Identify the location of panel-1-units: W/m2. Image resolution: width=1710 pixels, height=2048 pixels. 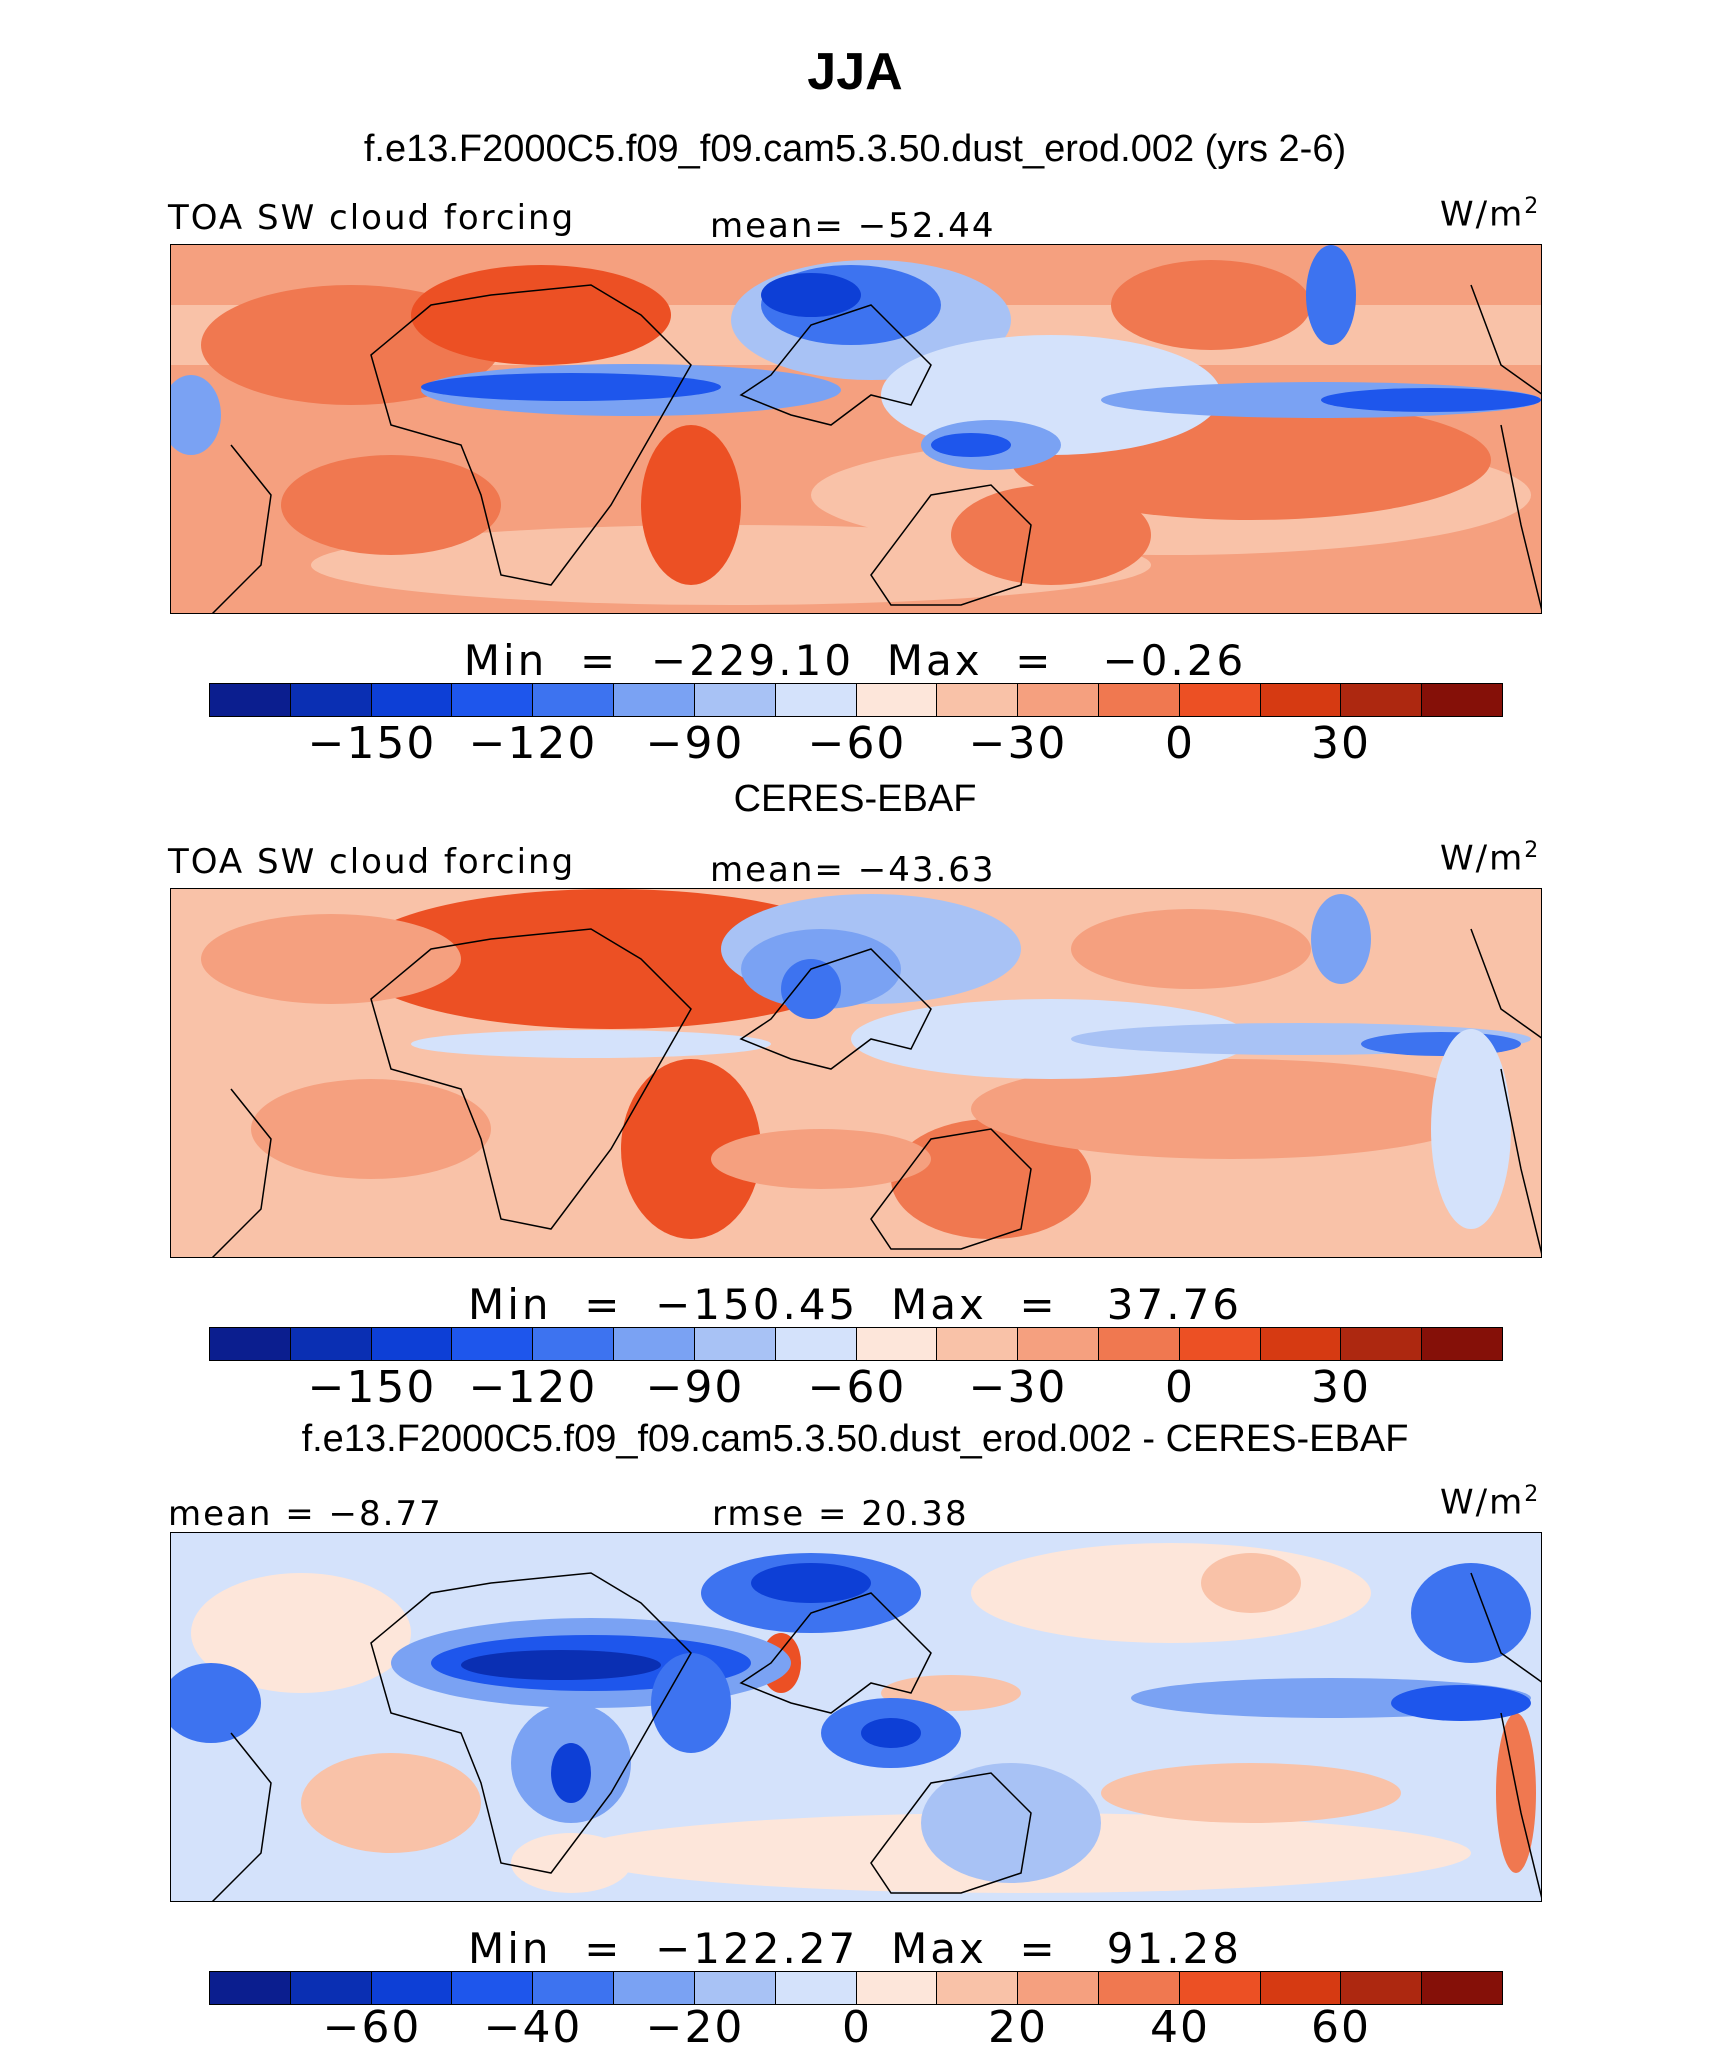
(1490, 214).